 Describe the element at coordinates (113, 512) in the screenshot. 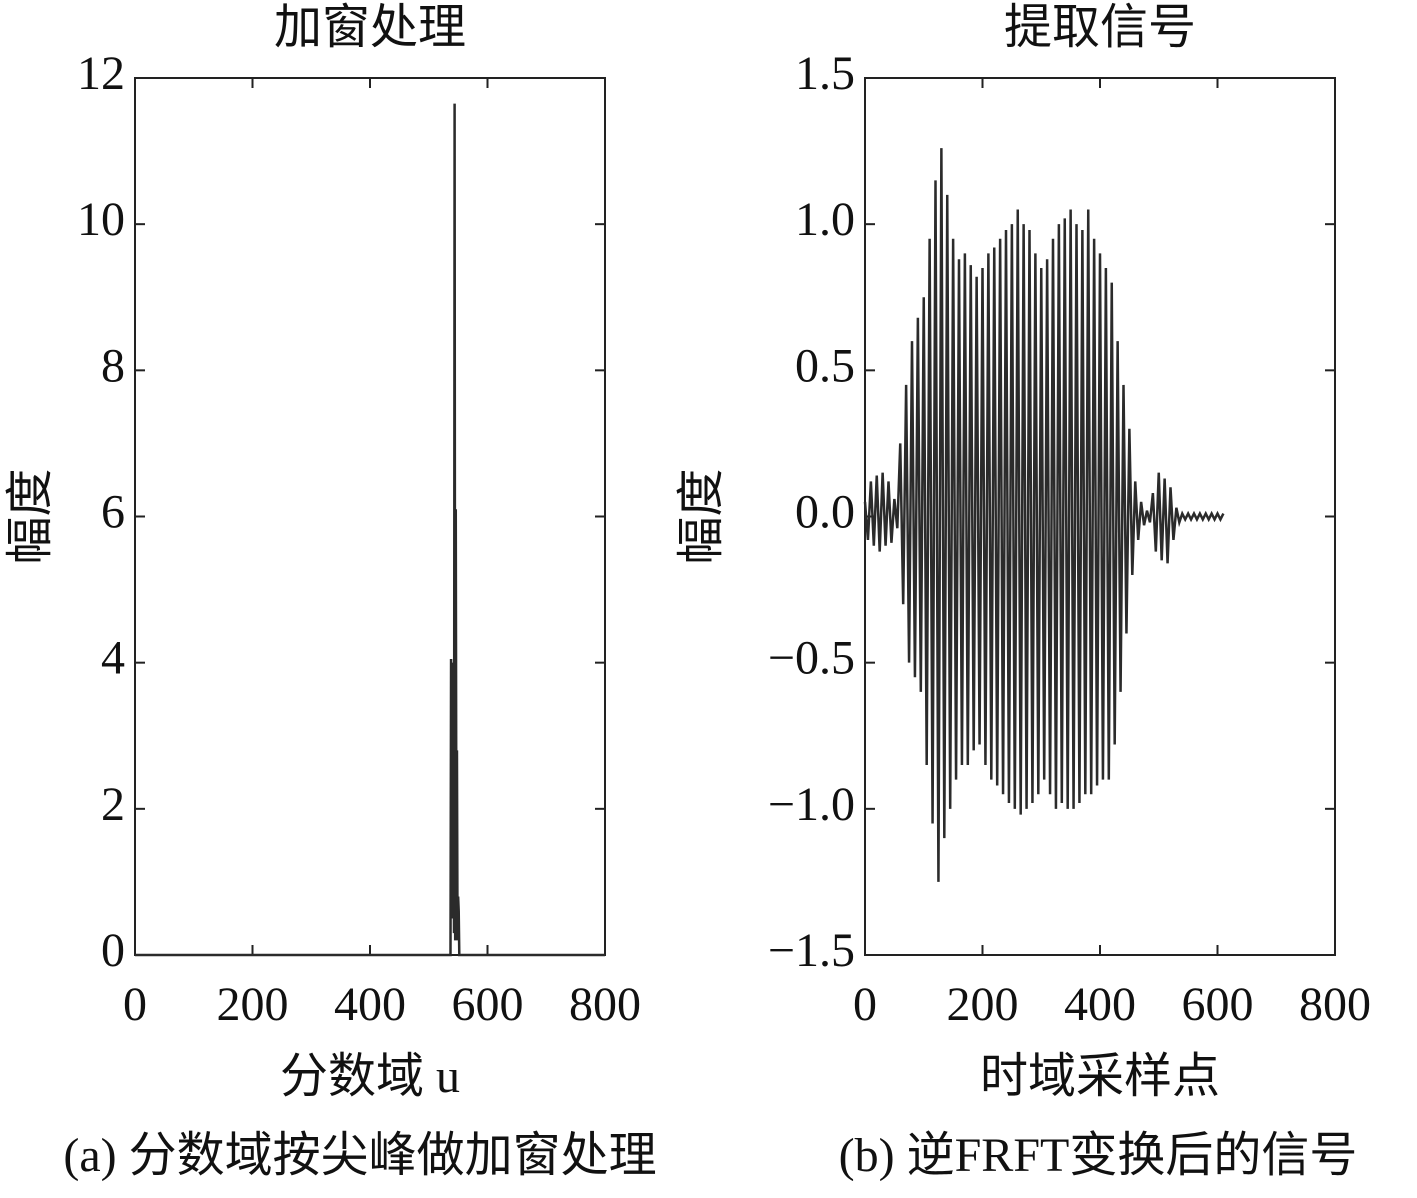

I see `y-tick-label: 6` at that location.